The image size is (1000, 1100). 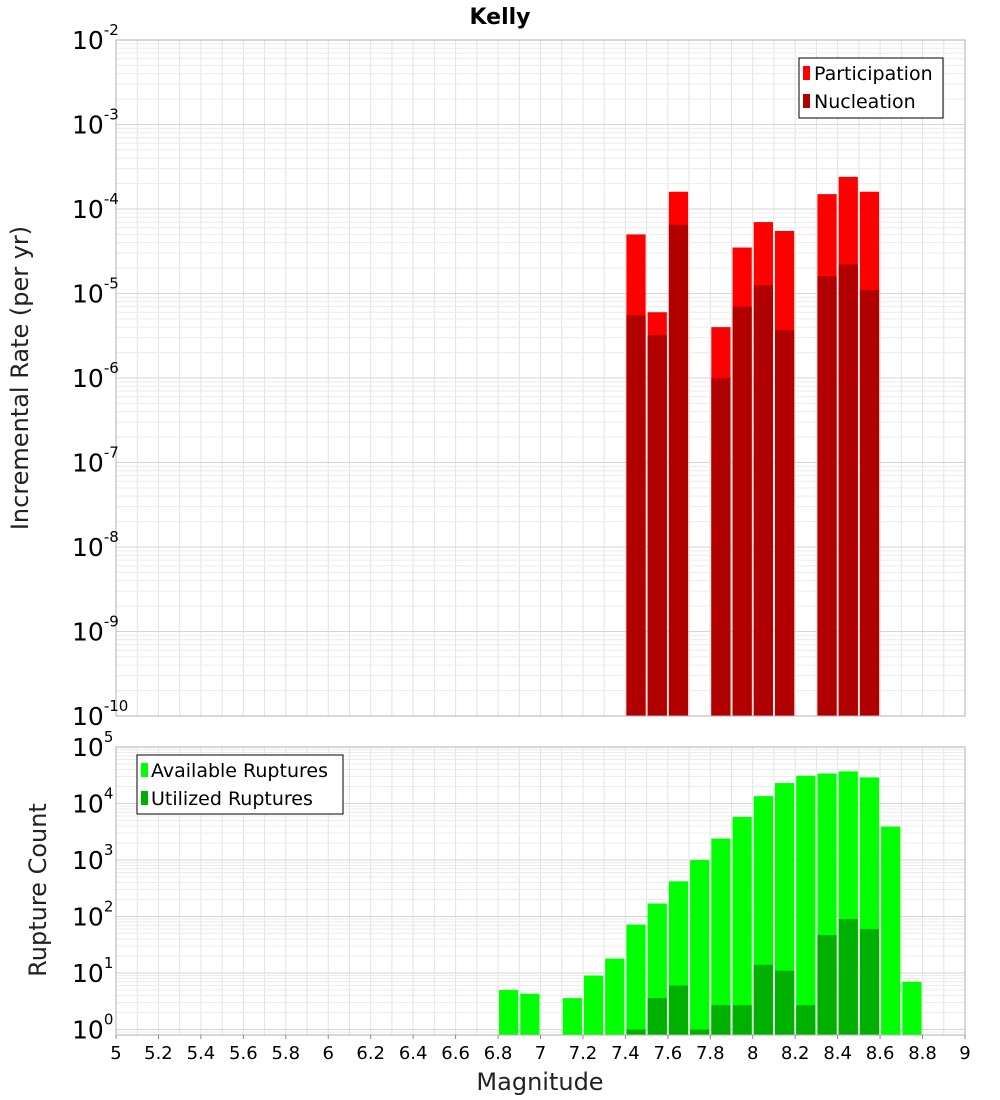 I want to click on y-tick-label: 10⁻⁸, so click(x=95, y=545).